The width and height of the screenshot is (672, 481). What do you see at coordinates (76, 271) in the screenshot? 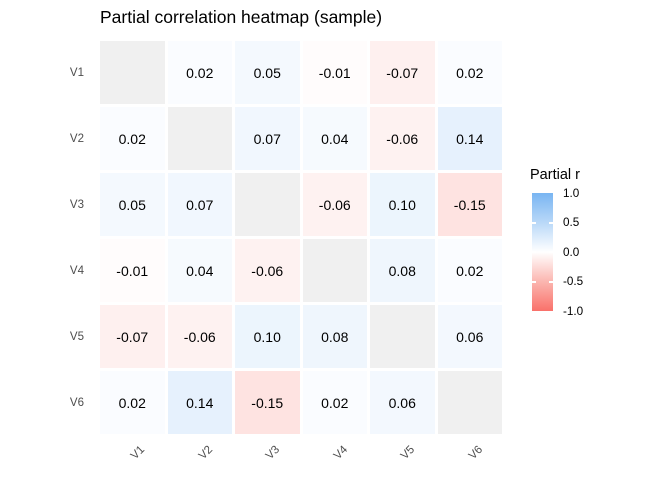
I see `y-axis-label: V4` at bounding box center [76, 271].